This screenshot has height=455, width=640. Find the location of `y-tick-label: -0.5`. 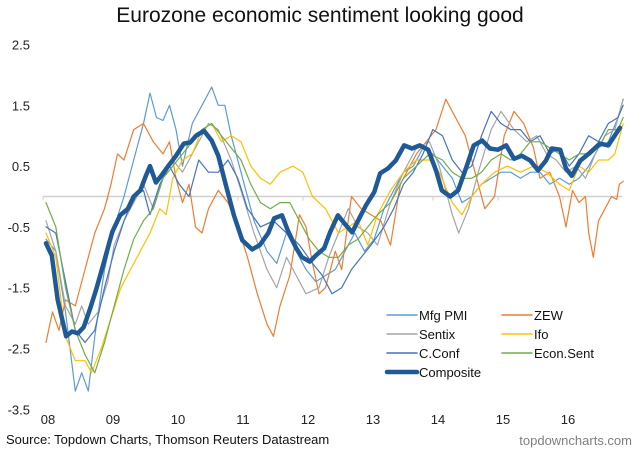

y-tick-label: -0.5 is located at coordinates (19, 227).